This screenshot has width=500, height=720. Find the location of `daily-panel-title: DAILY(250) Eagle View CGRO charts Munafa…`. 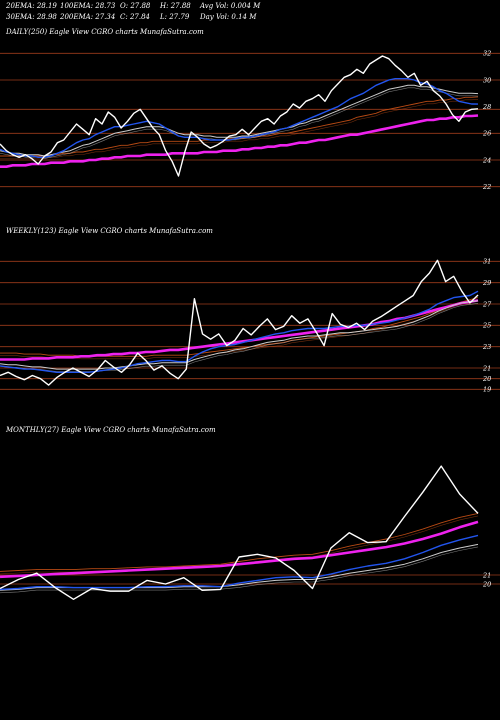

daily-panel-title: DAILY(250) Eagle View CGRO charts Munafa… is located at coordinates (104, 32).